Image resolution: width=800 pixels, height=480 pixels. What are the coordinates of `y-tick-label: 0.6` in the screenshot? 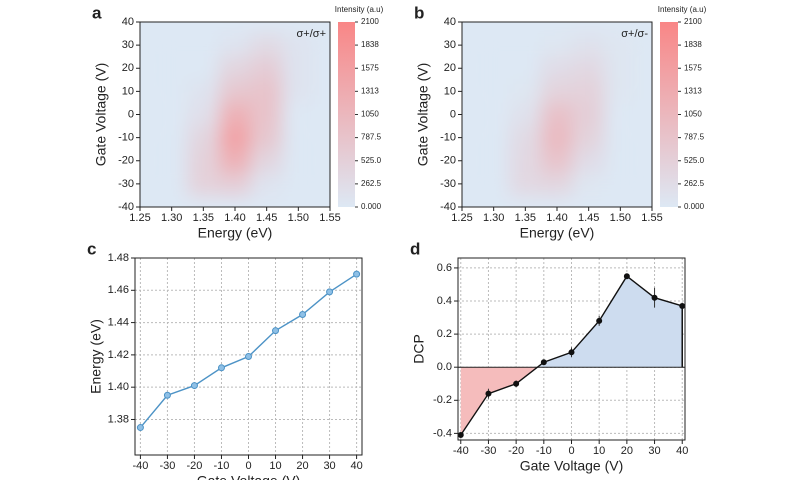 It's located at (444, 268).